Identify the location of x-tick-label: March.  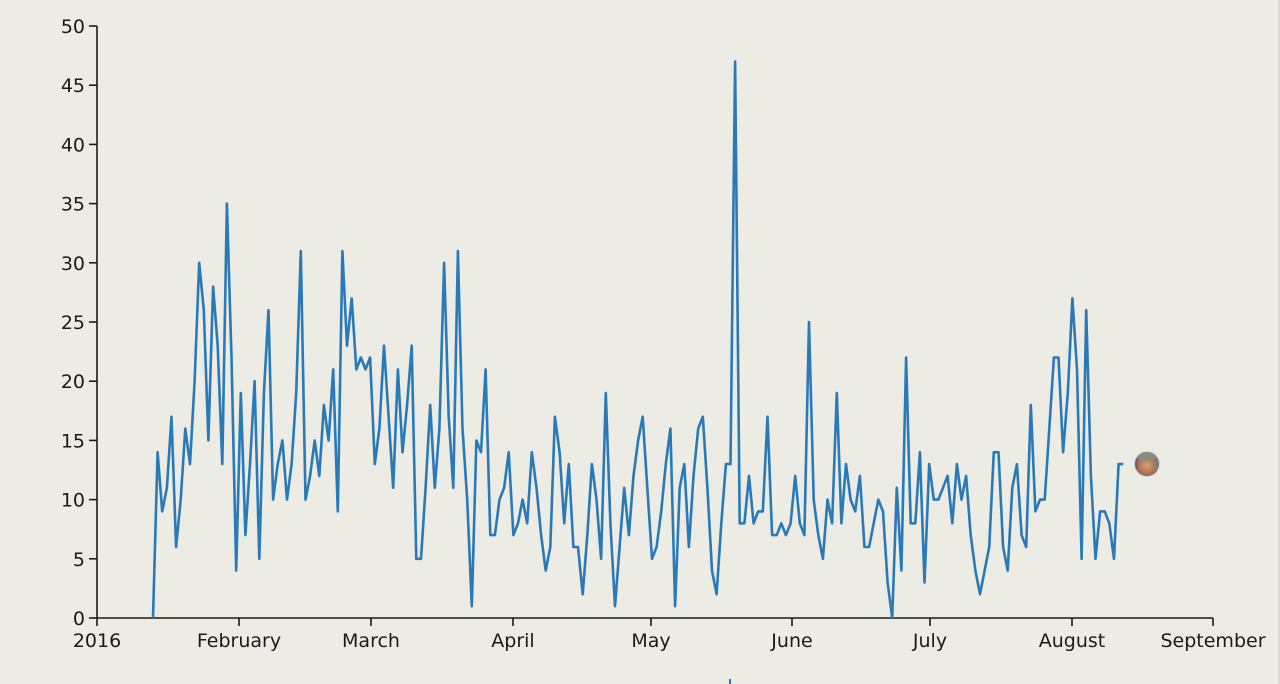
(371, 641).